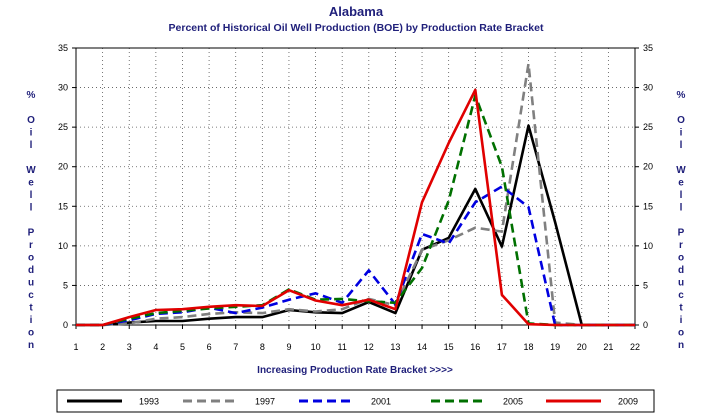 Image resolution: width=712 pixels, height=418 pixels. I want to click on x-tick-label: 6, so click(209, 347).